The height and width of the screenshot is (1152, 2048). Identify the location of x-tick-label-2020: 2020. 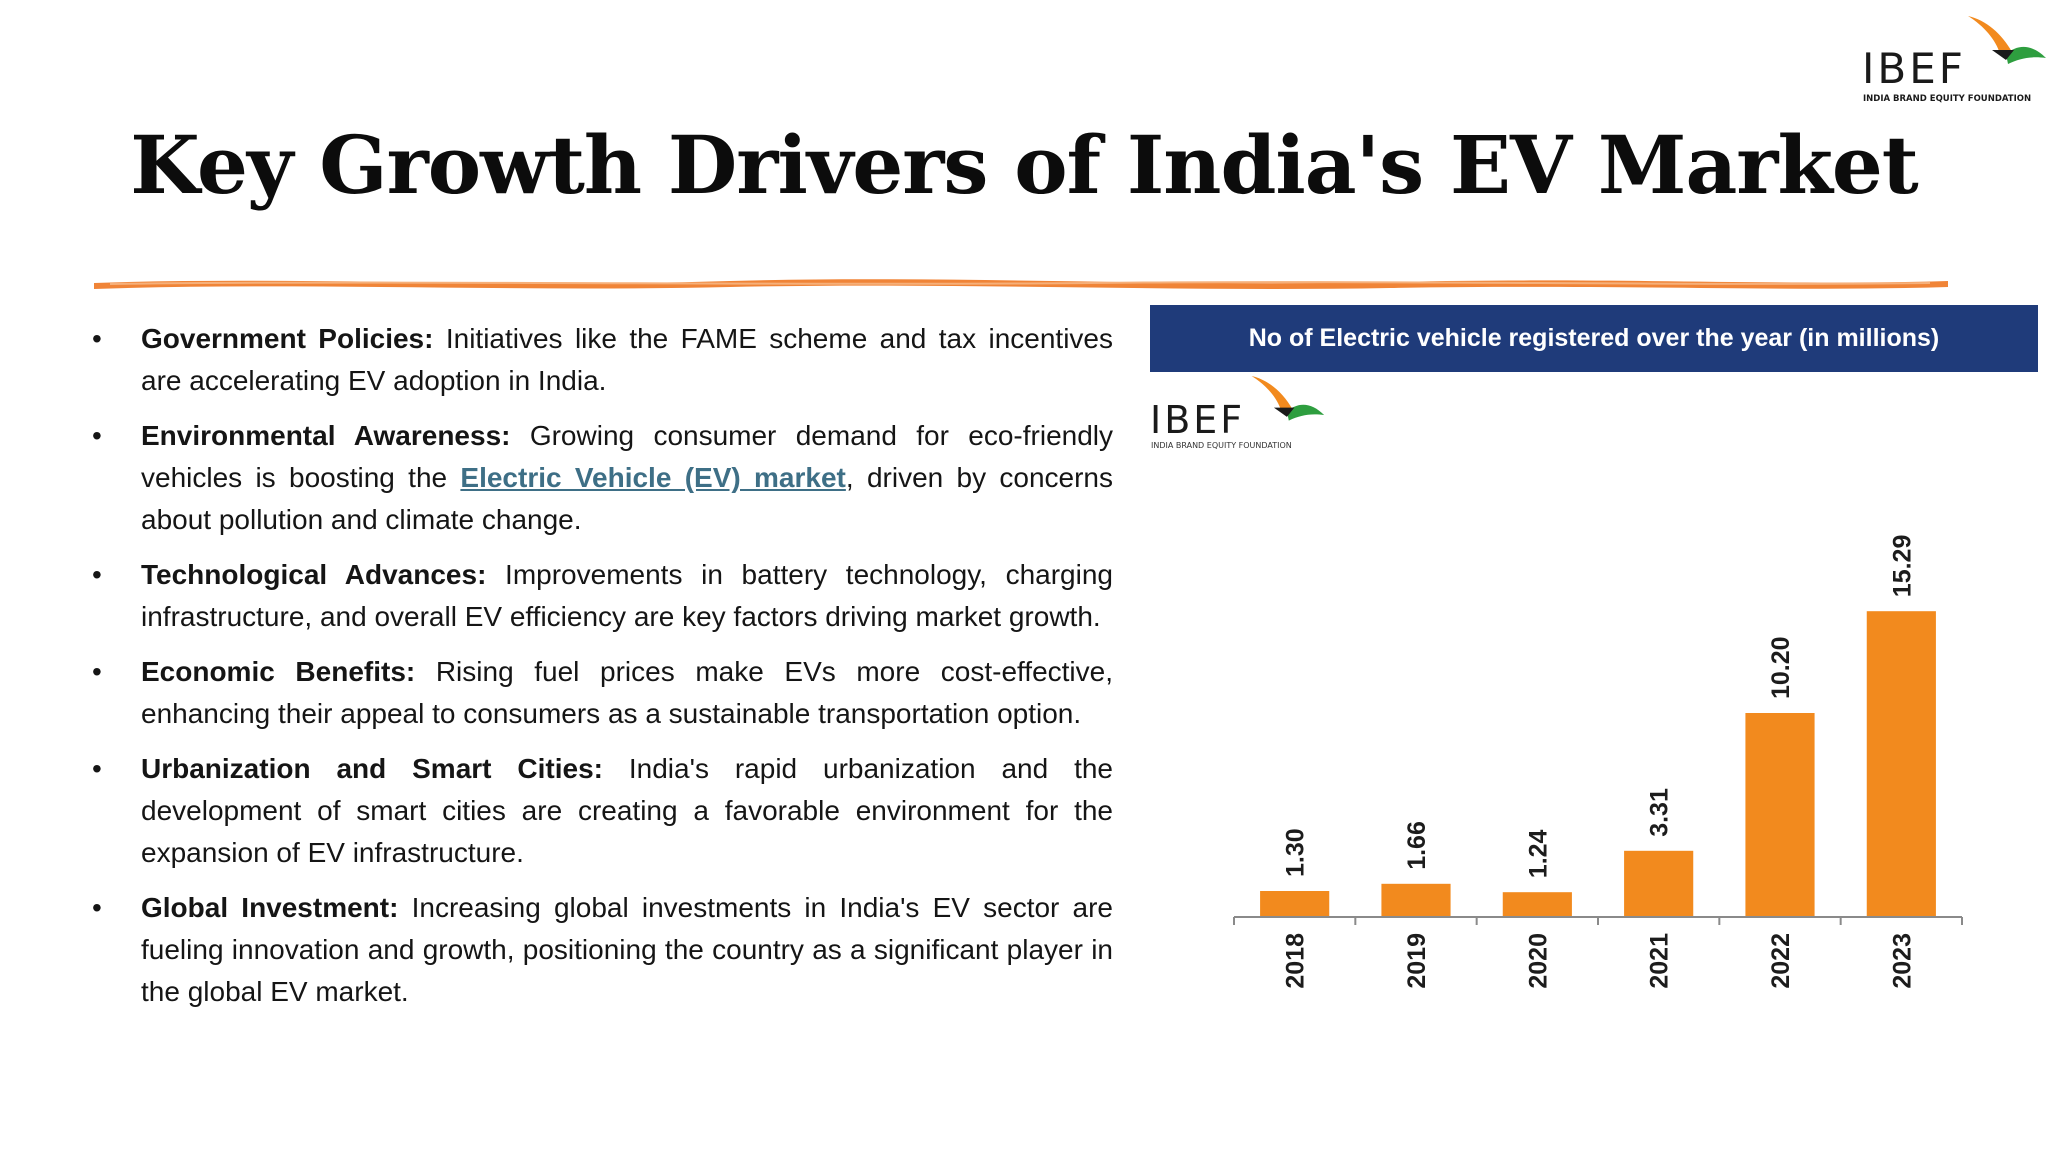
(1538, 961).